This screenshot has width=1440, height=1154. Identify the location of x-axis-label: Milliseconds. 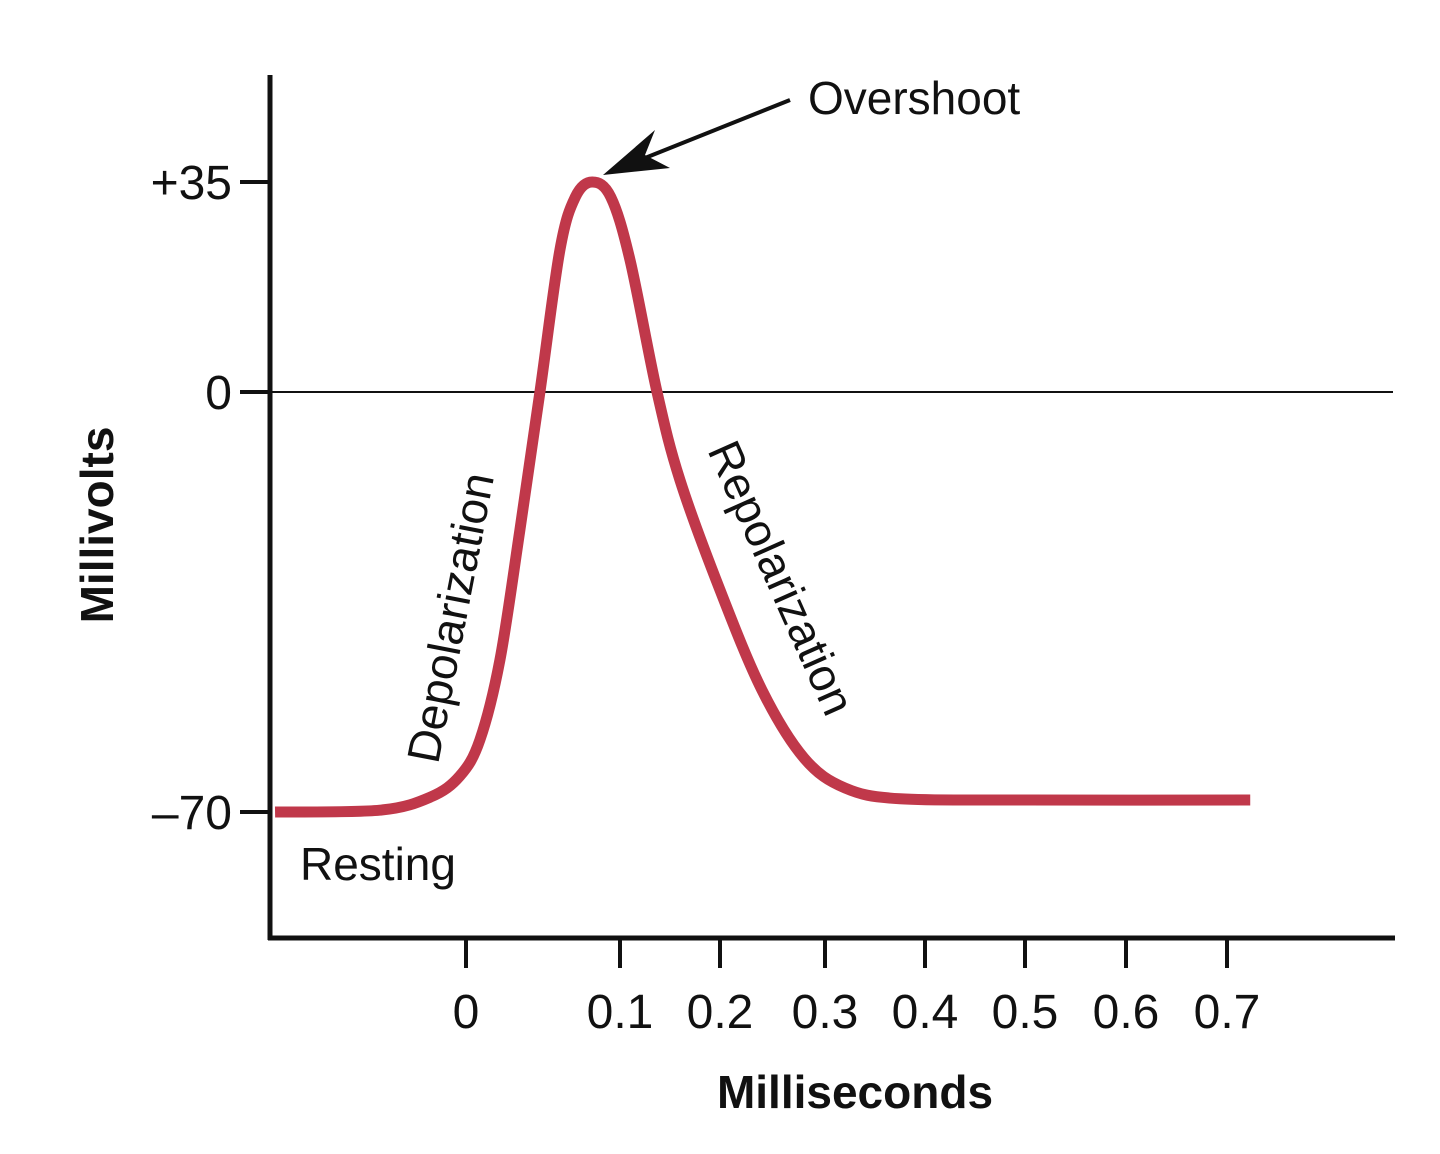
(855, 1092).